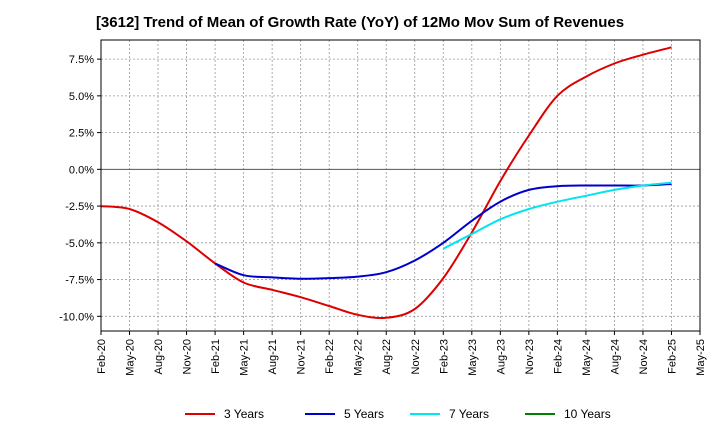 This screenshot has height=440, width=720. I want to click on legend-label-10-years: 10 Years, so click(587, 414).